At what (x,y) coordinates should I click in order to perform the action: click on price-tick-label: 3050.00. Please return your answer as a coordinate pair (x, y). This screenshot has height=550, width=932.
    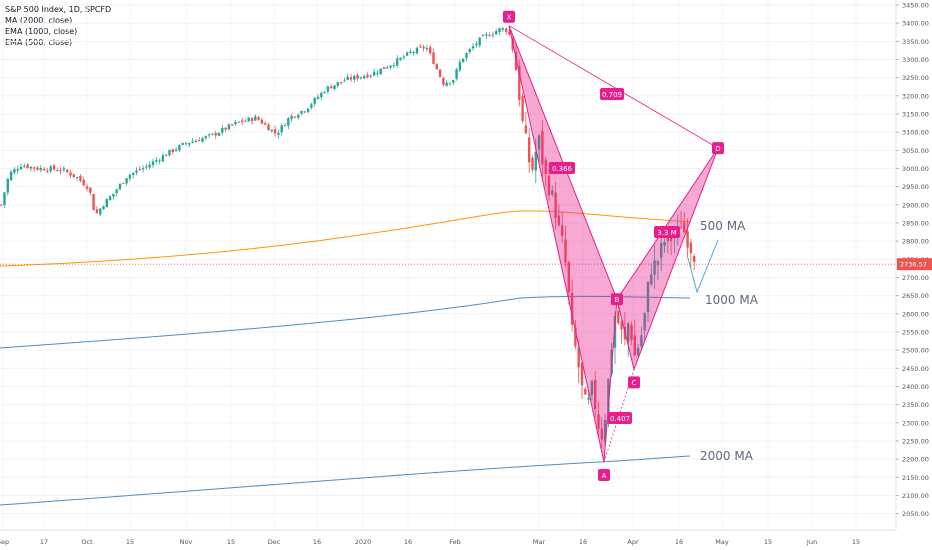
    Looking at the image, I should click on (915, 151).